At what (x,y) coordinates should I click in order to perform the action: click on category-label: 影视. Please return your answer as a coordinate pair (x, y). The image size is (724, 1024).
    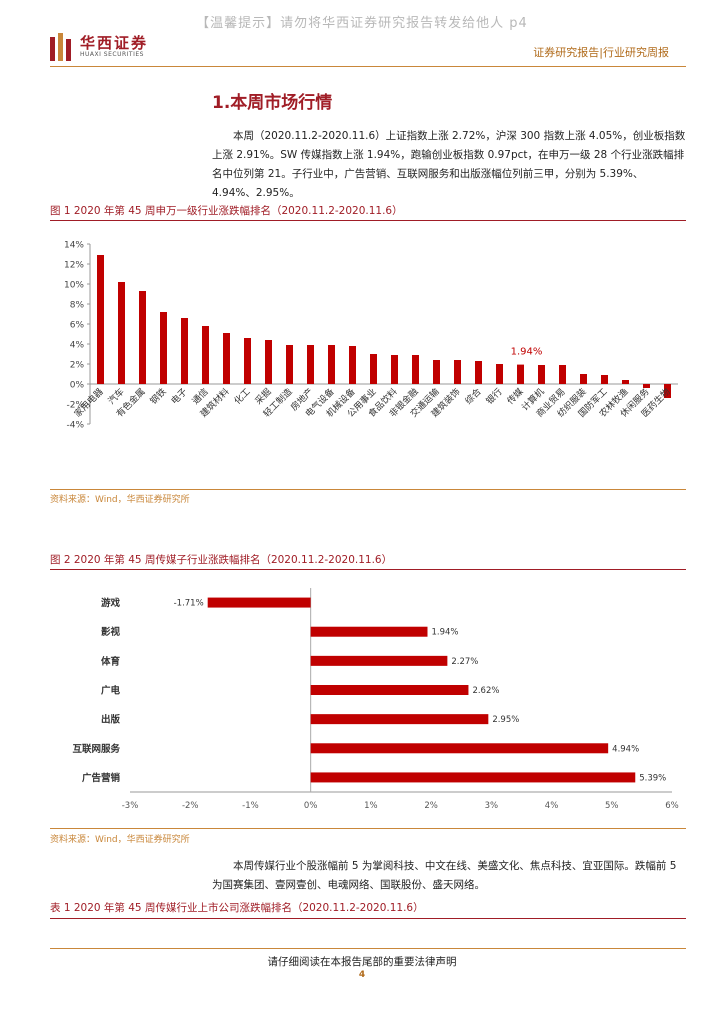
    Looking at the image, I should click on (111, 632).